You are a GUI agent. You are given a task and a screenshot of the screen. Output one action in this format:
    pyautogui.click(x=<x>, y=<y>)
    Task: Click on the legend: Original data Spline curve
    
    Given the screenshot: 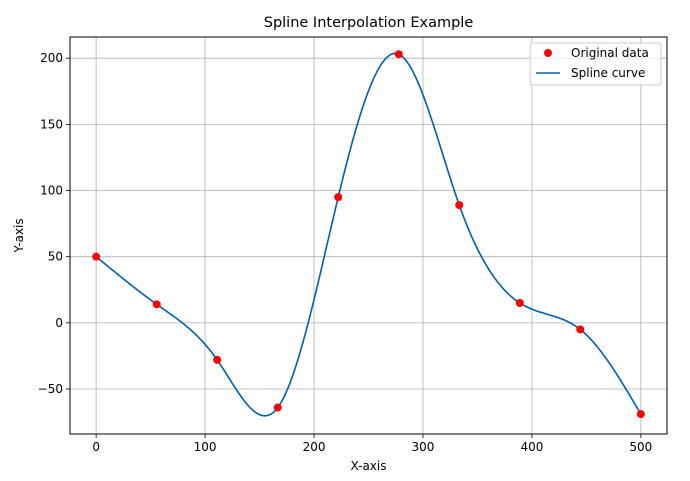 What is the action you would take?
    pyautogui.click(x=595, y=64)
    